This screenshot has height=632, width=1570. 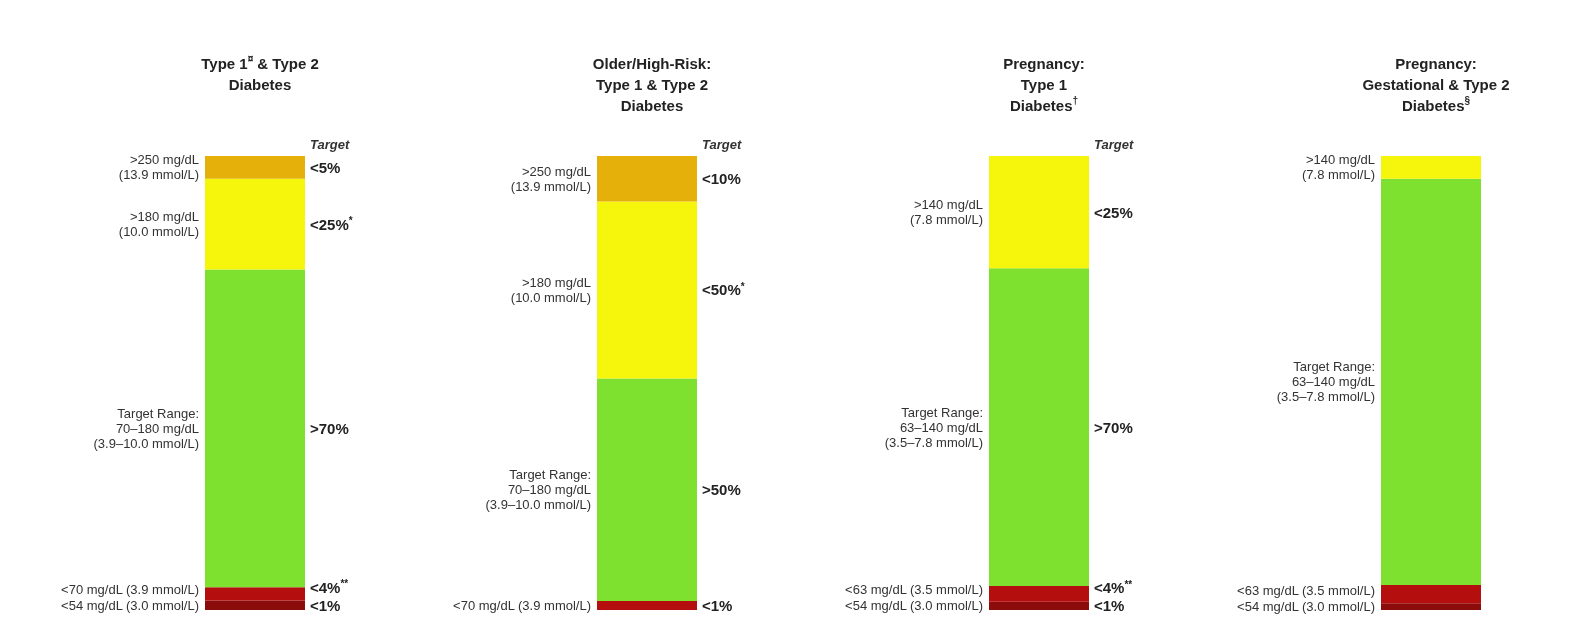 What do you see at coordinates (331, 224) in the screenshot?
I see `text: <25%*` at bounding box center [331, 224].